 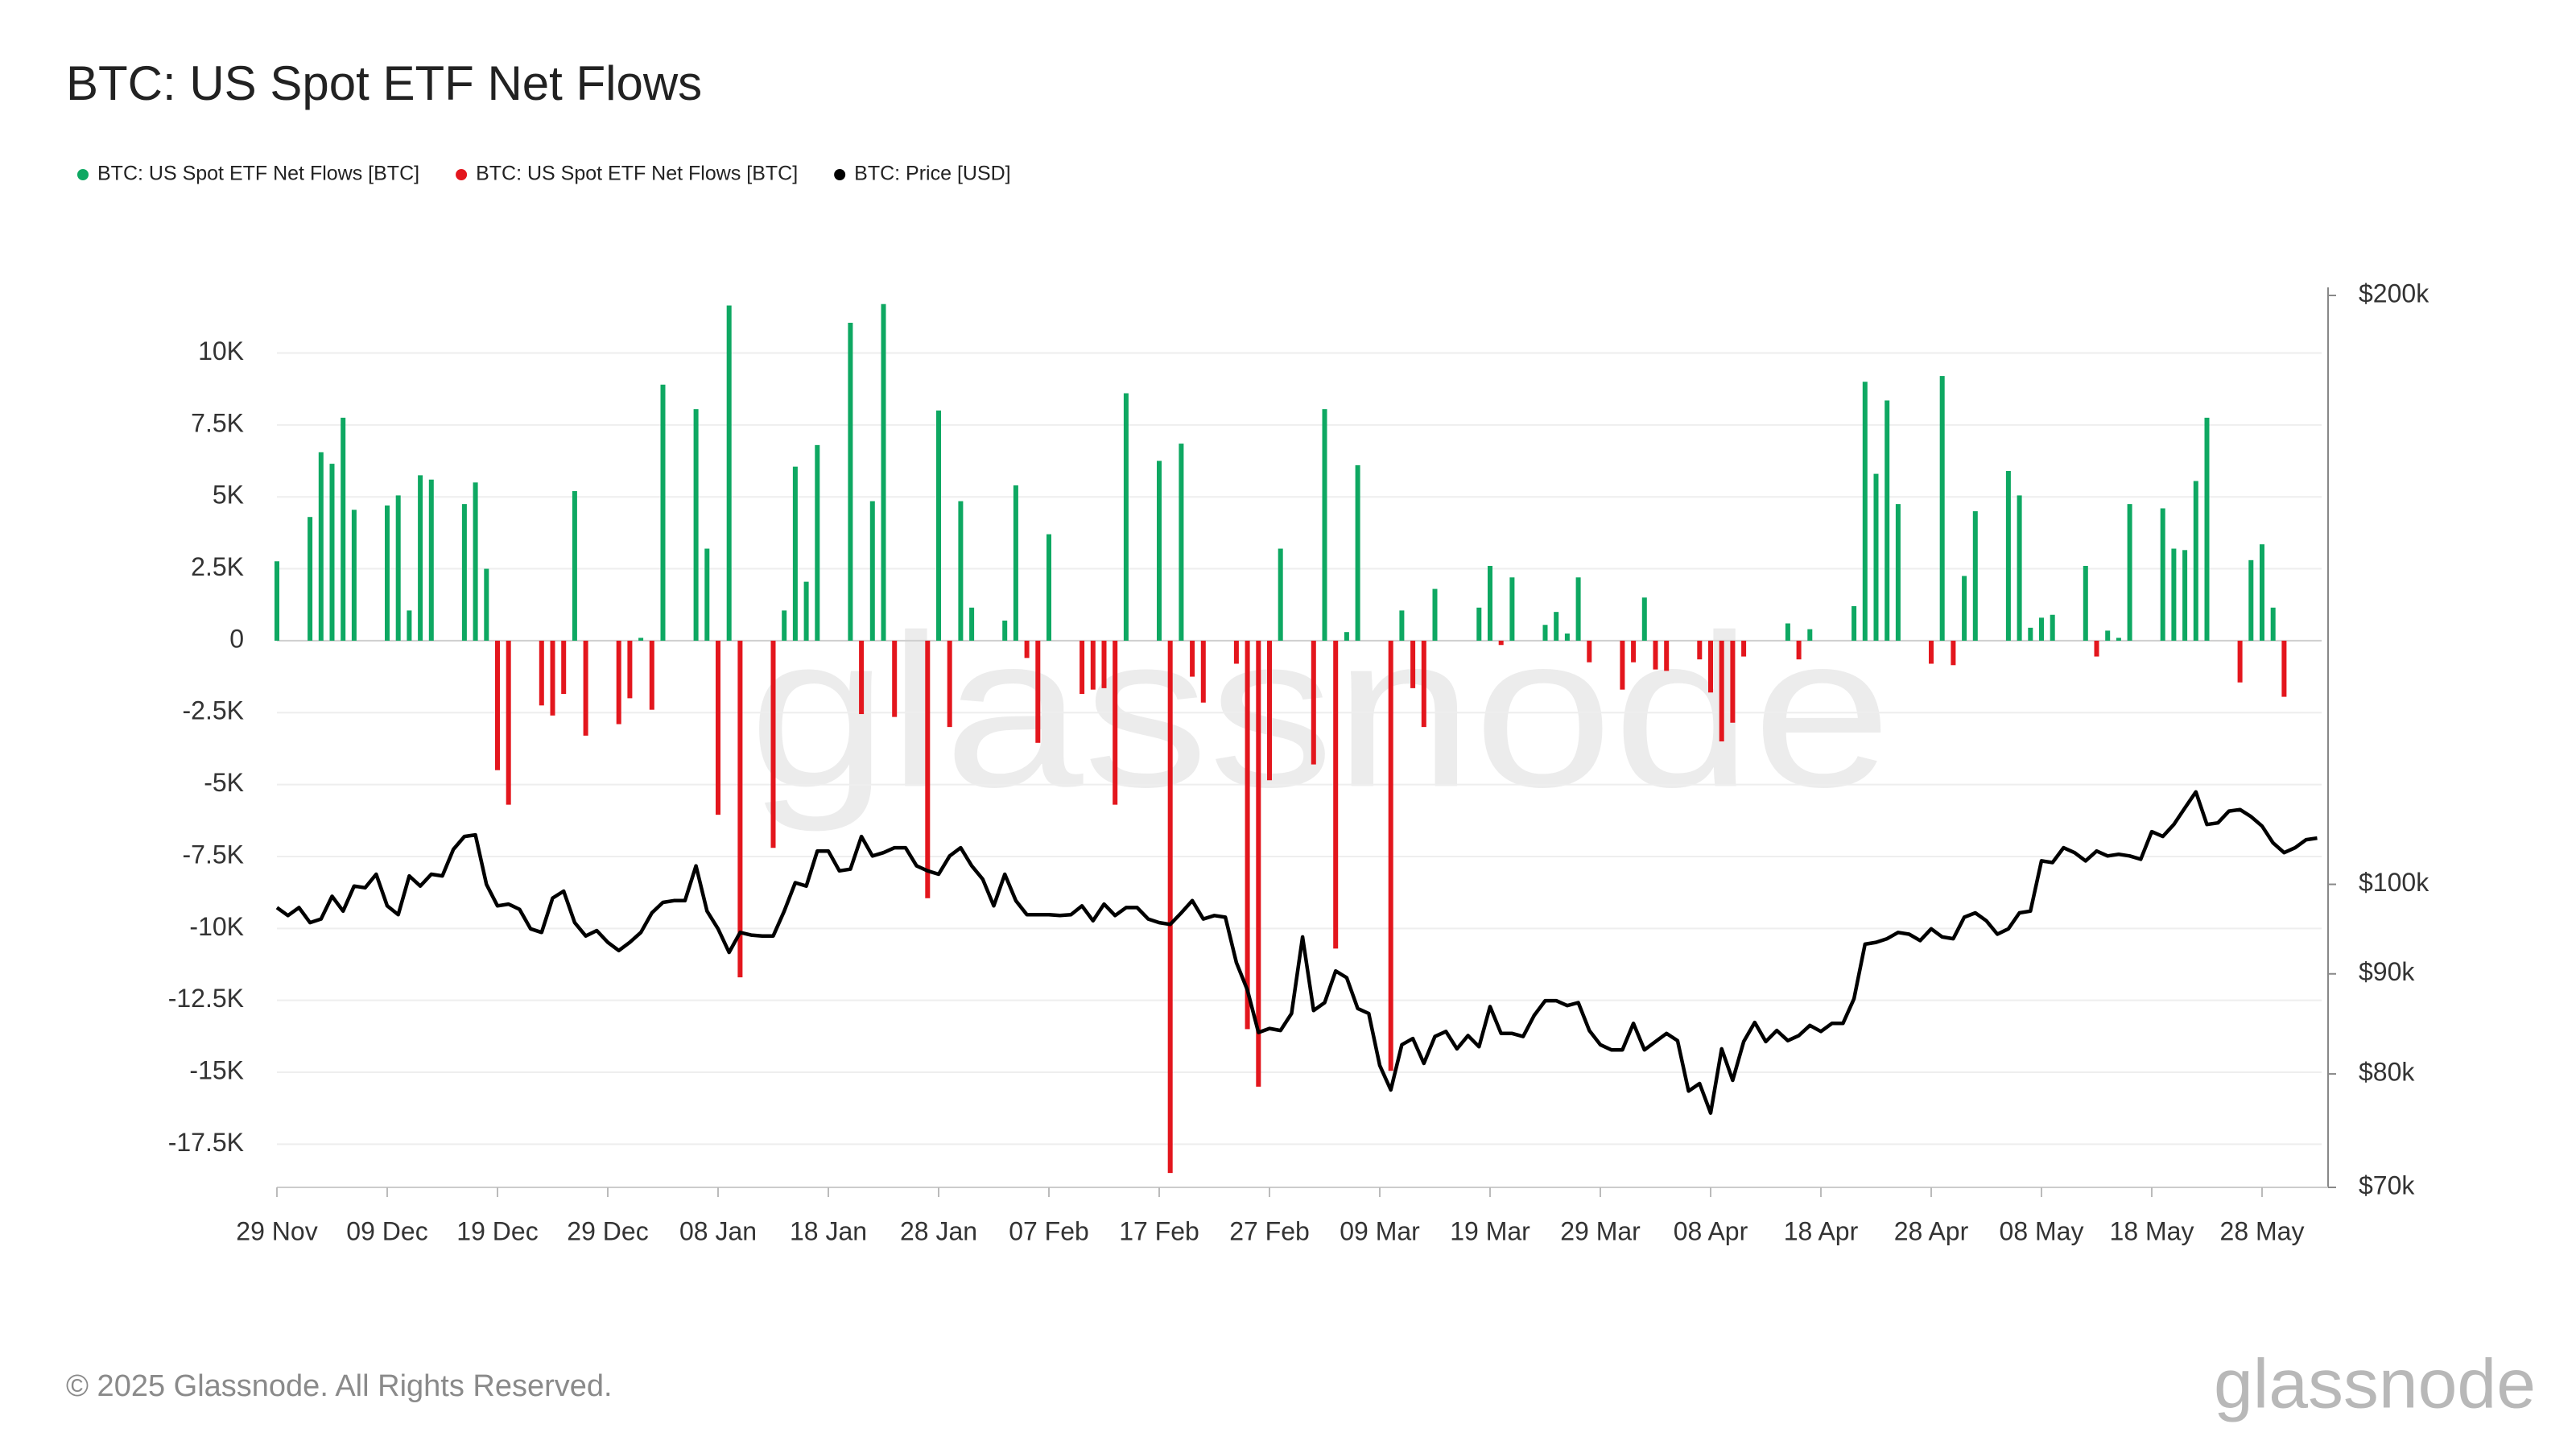 I want to click on y-tick-label: 0, so click(x=236, y=638).